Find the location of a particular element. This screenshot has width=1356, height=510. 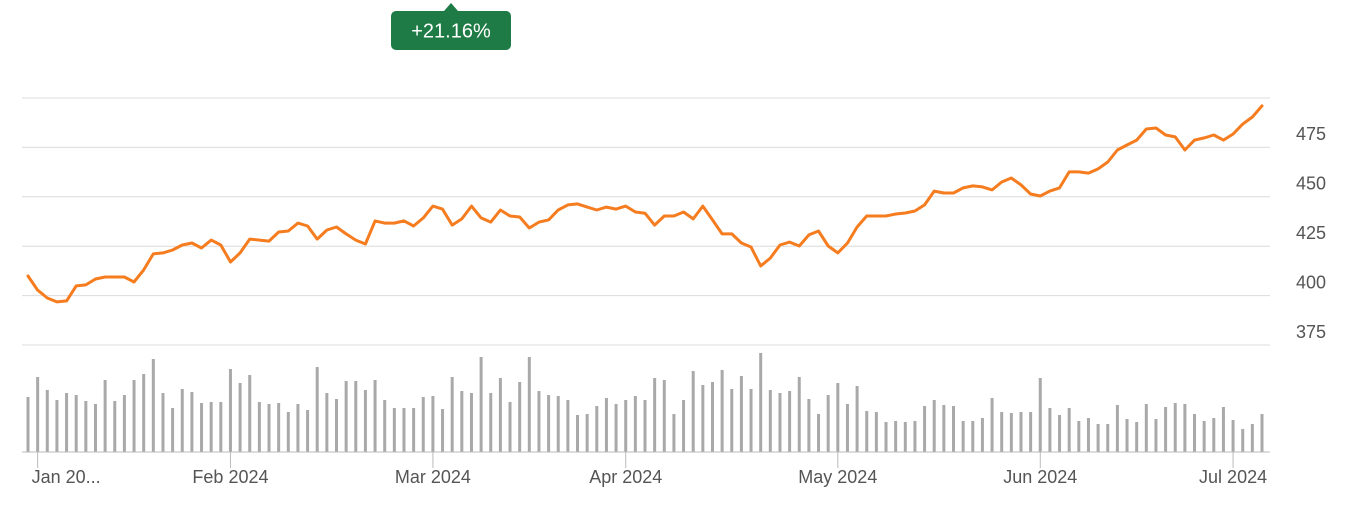

x-tick-label: Apr 2024 is located at coordinates (625, 477).